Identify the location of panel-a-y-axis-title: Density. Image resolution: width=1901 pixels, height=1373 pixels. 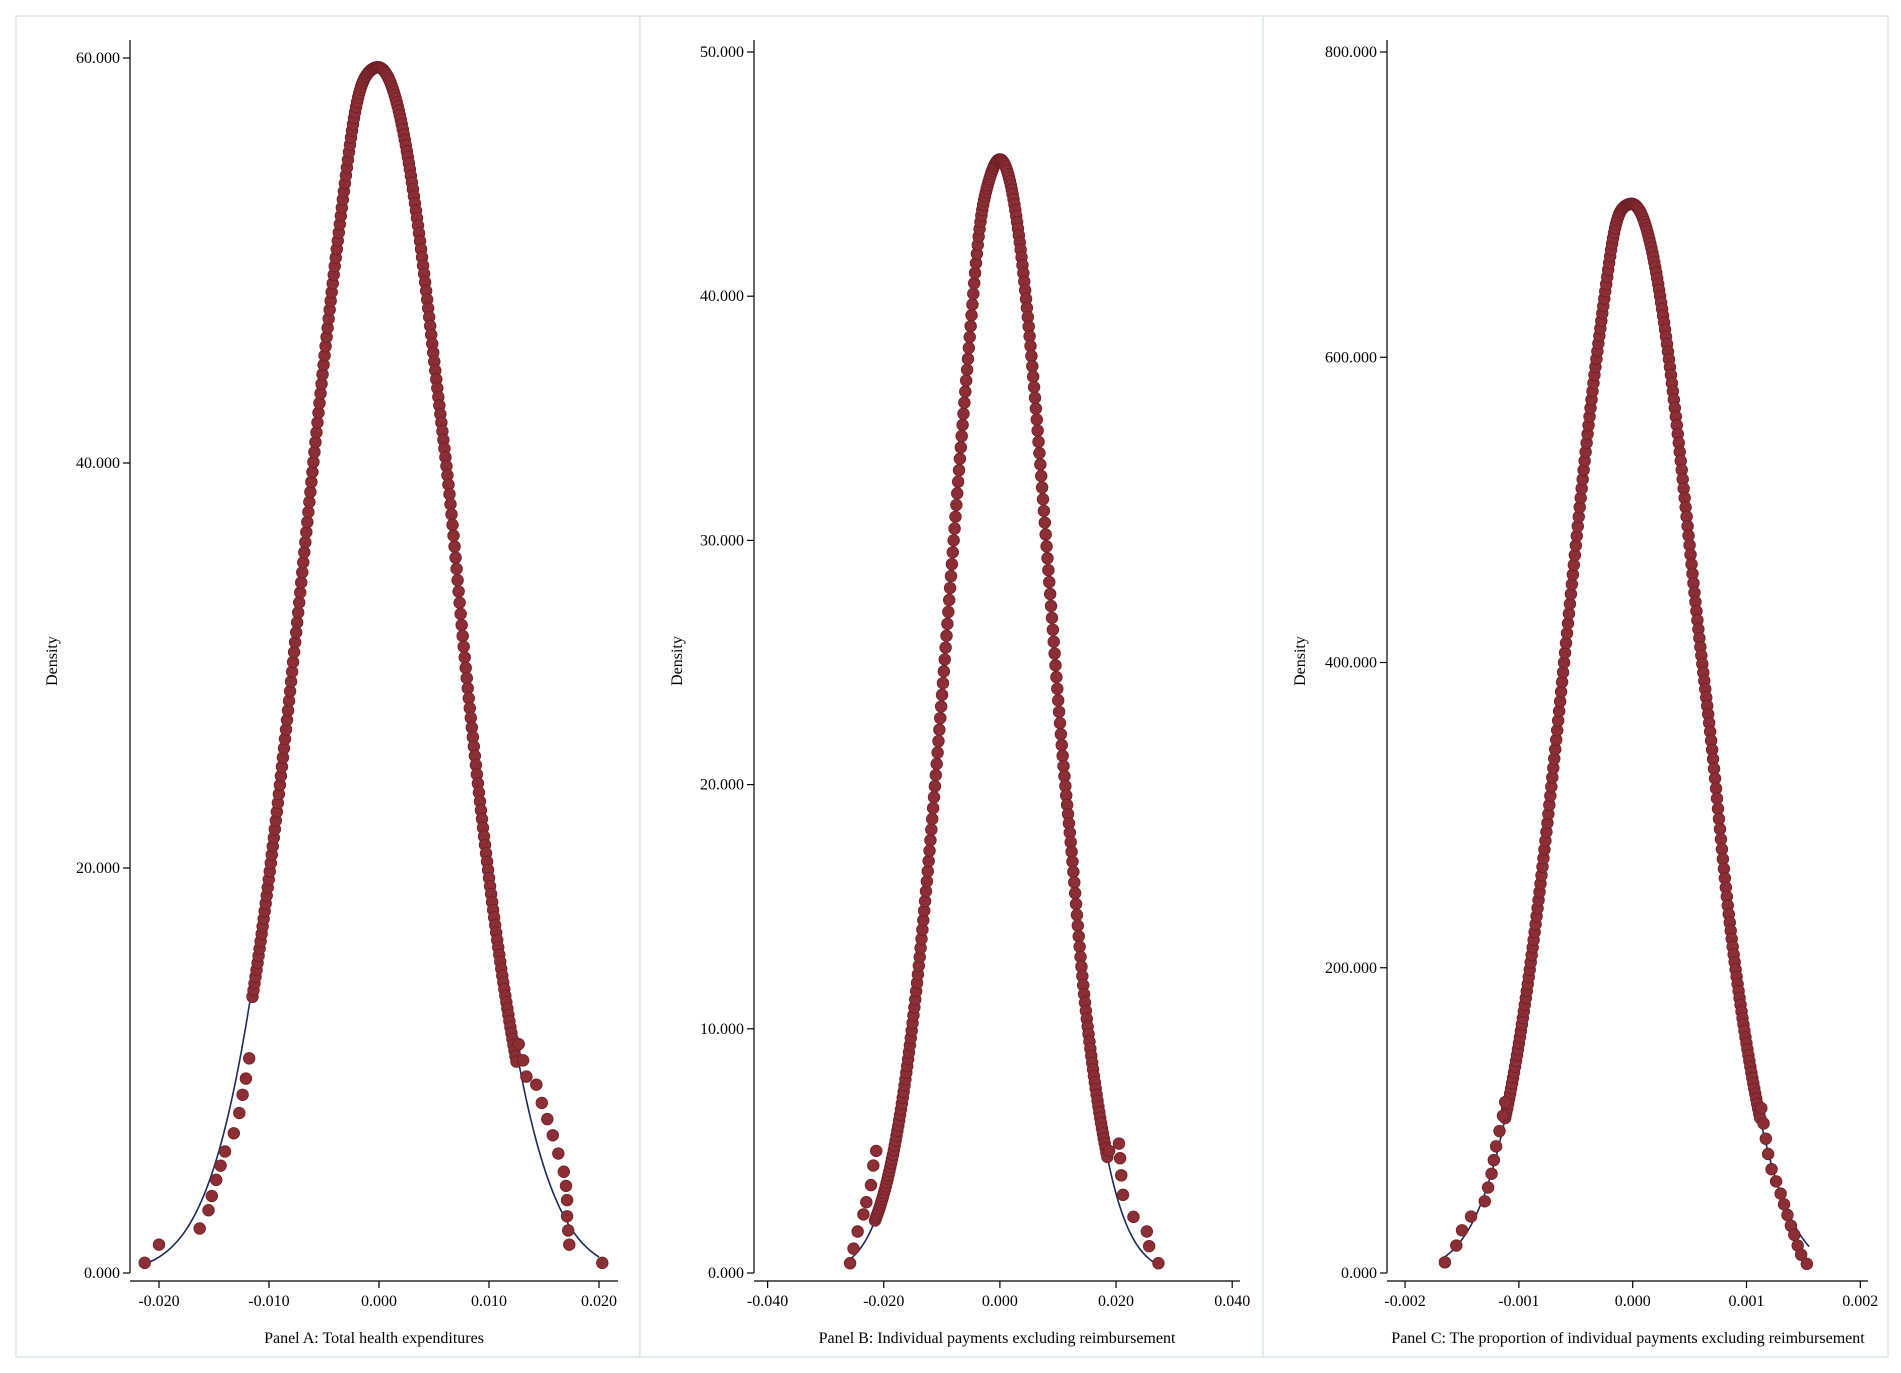
(52, 661).